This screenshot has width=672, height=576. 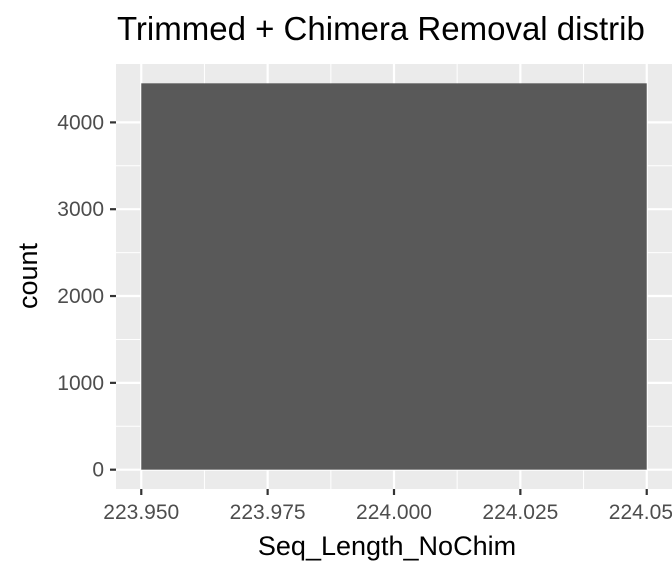 I want to click on y-axis-title: count, so click(x=28, y=275).